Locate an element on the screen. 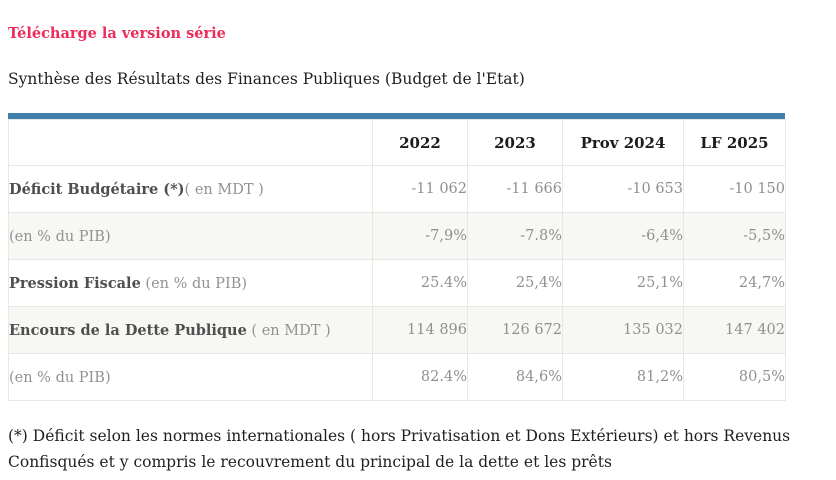 Image resolution: width=836 pixels, height=480 pixels. cell-value: -7,9% is located at coordinates (420, 236).